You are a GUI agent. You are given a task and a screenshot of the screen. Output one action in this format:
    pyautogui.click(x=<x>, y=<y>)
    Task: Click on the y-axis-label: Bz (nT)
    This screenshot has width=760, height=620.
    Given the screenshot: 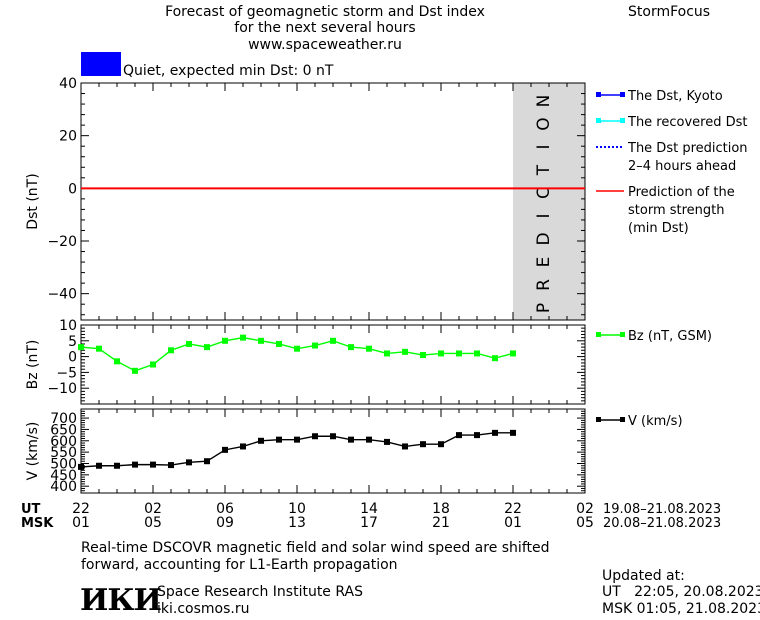 What is the action you would take?
    pyautogui.click(x=33, y=365)
    